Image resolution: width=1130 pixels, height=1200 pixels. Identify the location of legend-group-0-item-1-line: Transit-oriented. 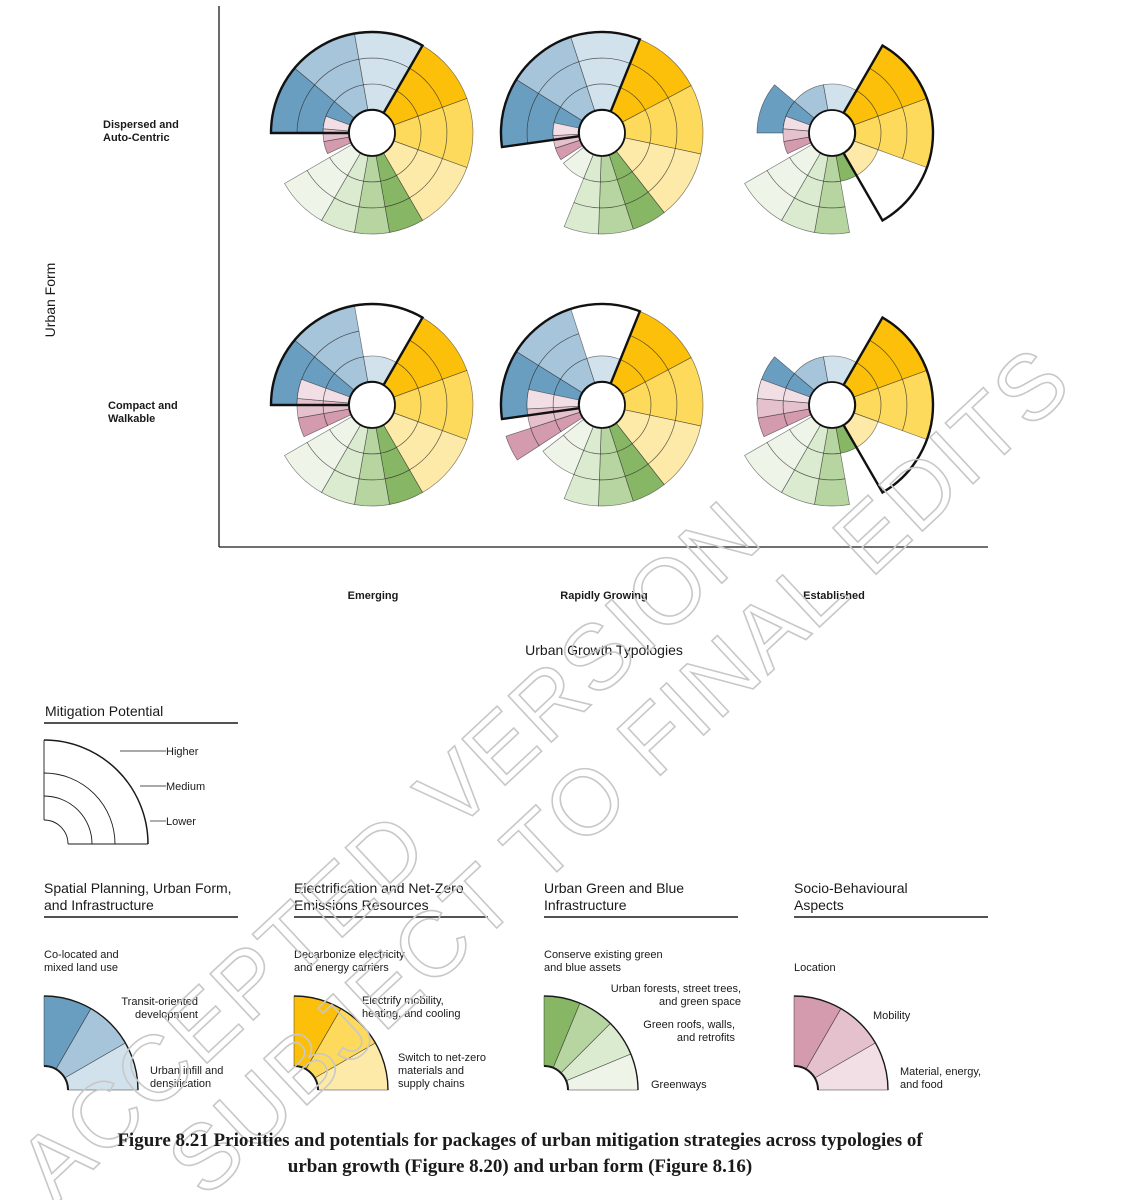
(159, 1002).